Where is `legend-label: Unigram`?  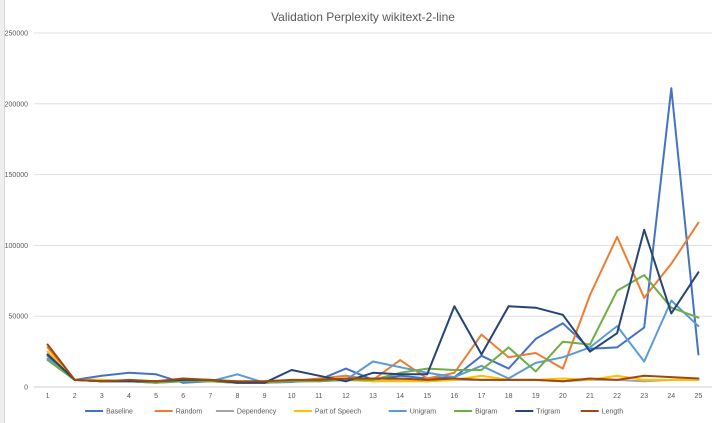
legend-label: Unigram is located at coordinates (423, 412).